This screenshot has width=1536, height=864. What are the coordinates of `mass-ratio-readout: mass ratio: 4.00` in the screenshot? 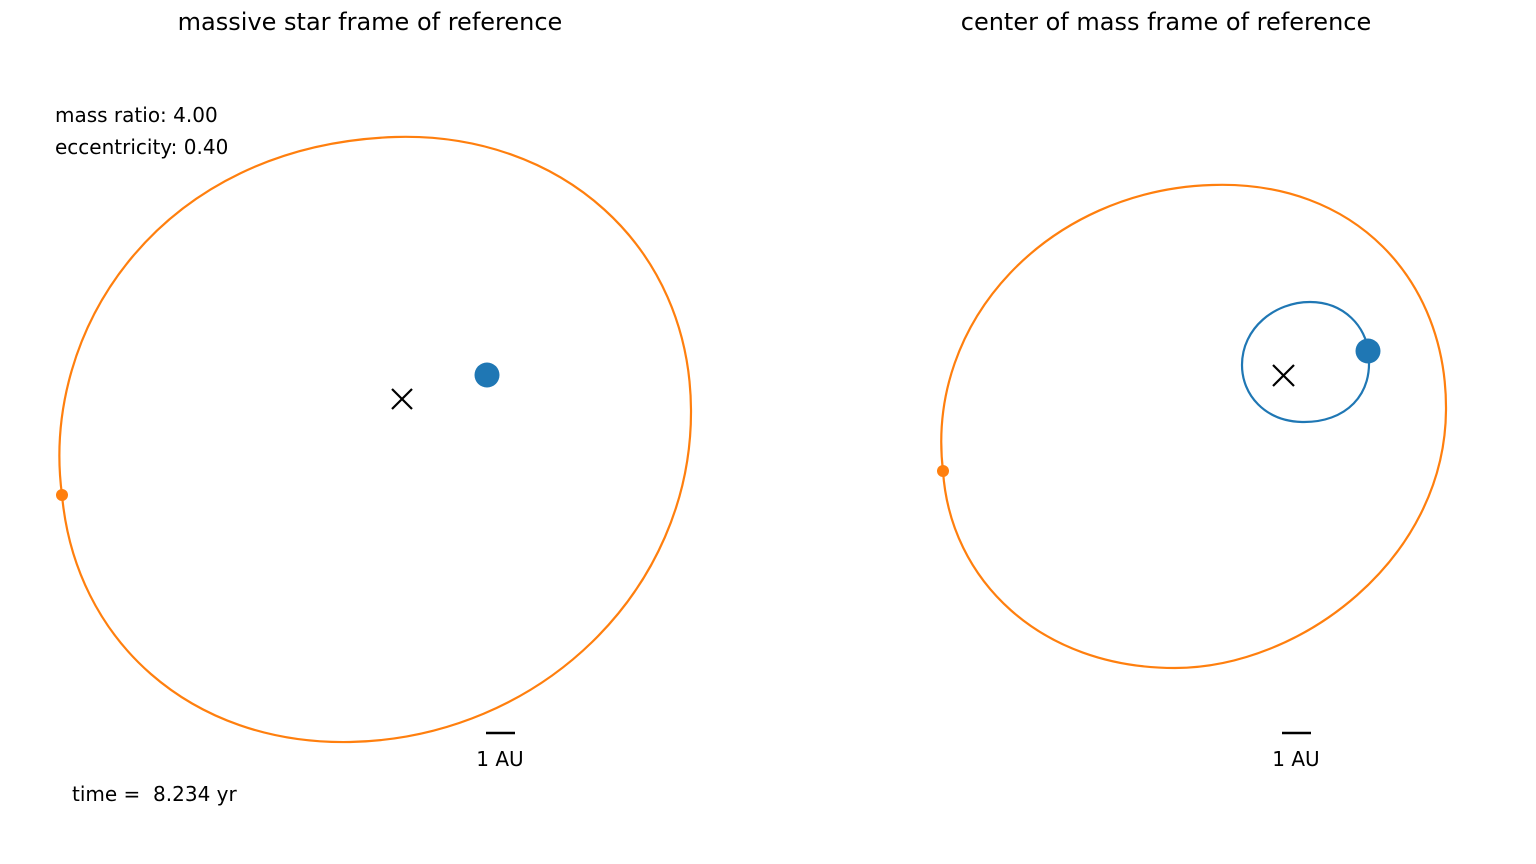 It's located at (136, 115).